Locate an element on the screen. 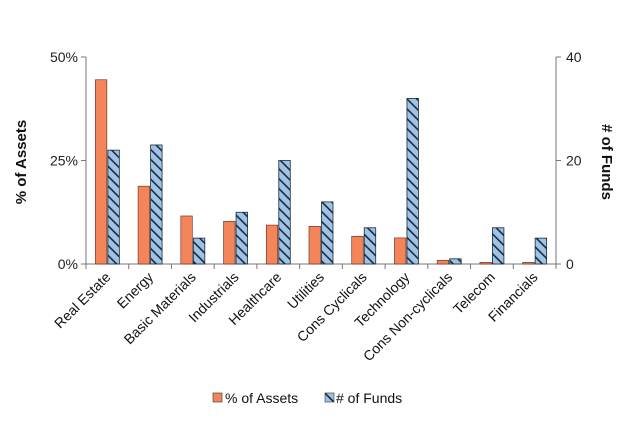  y-right-tick-label: 20 is located at coordinates (574, 161).